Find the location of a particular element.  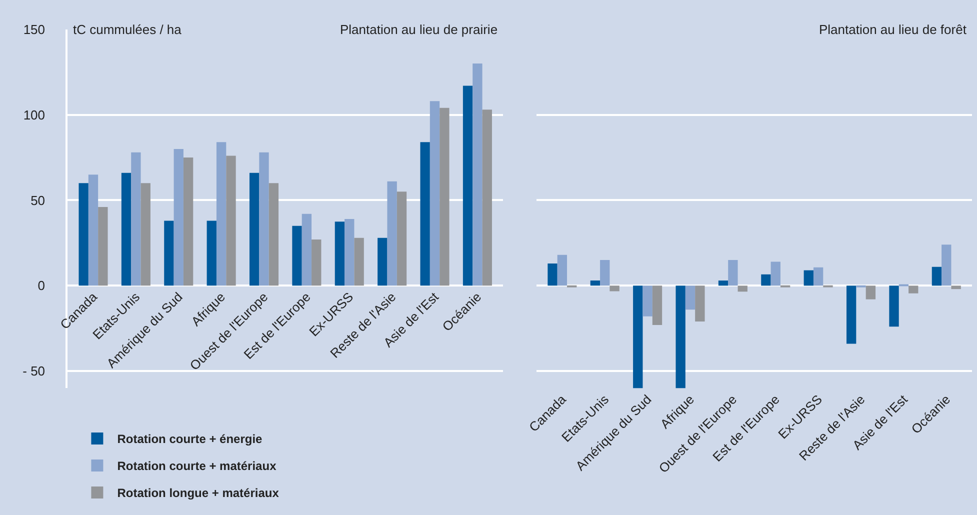

y-tick-label: 150 is located at coordinates (34, 29).